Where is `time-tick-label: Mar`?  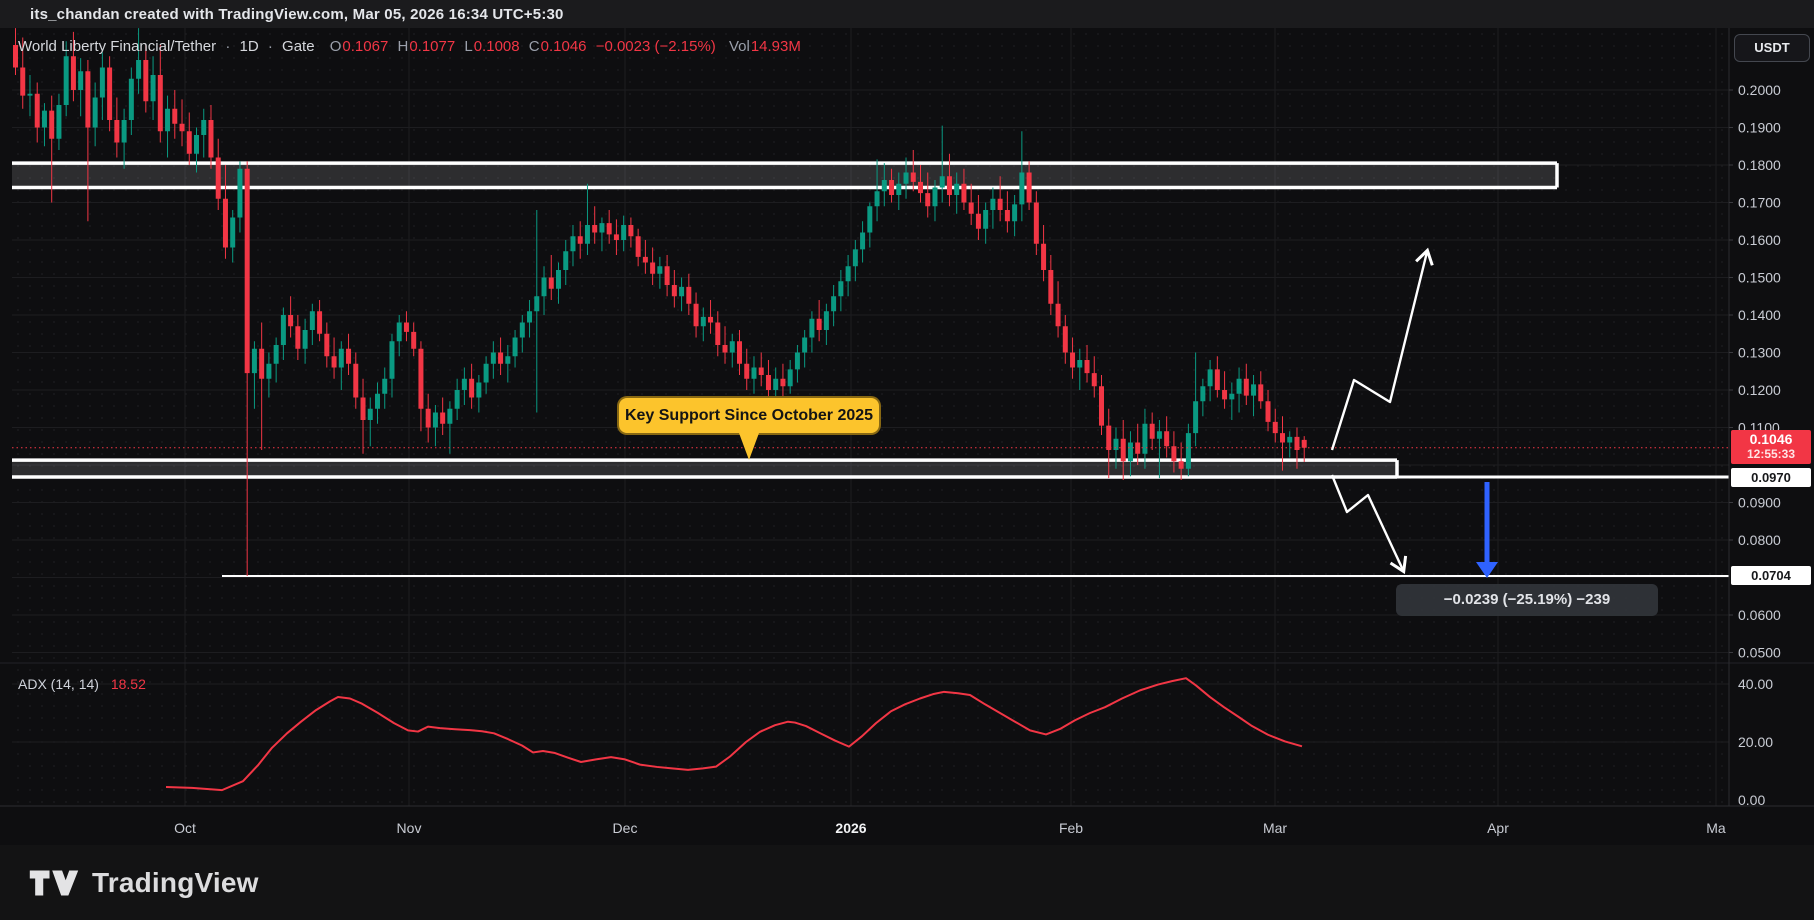
time-tick-label: Mar is located at coordinates (1275, 828).